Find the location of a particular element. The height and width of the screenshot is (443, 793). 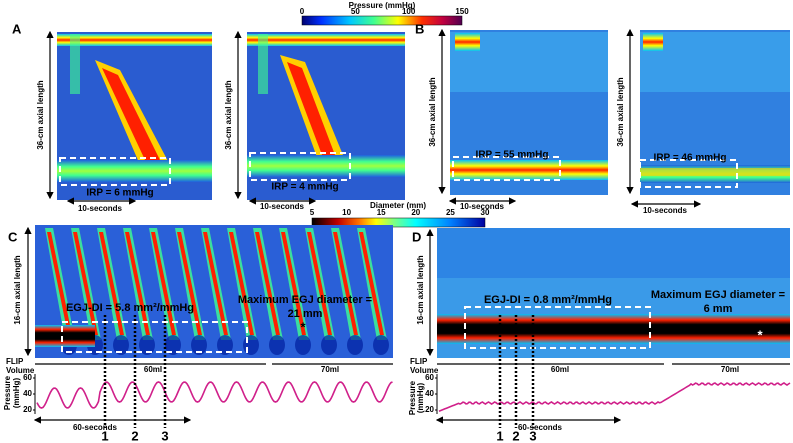

panel-label: A is located at coordinates (17, 28).